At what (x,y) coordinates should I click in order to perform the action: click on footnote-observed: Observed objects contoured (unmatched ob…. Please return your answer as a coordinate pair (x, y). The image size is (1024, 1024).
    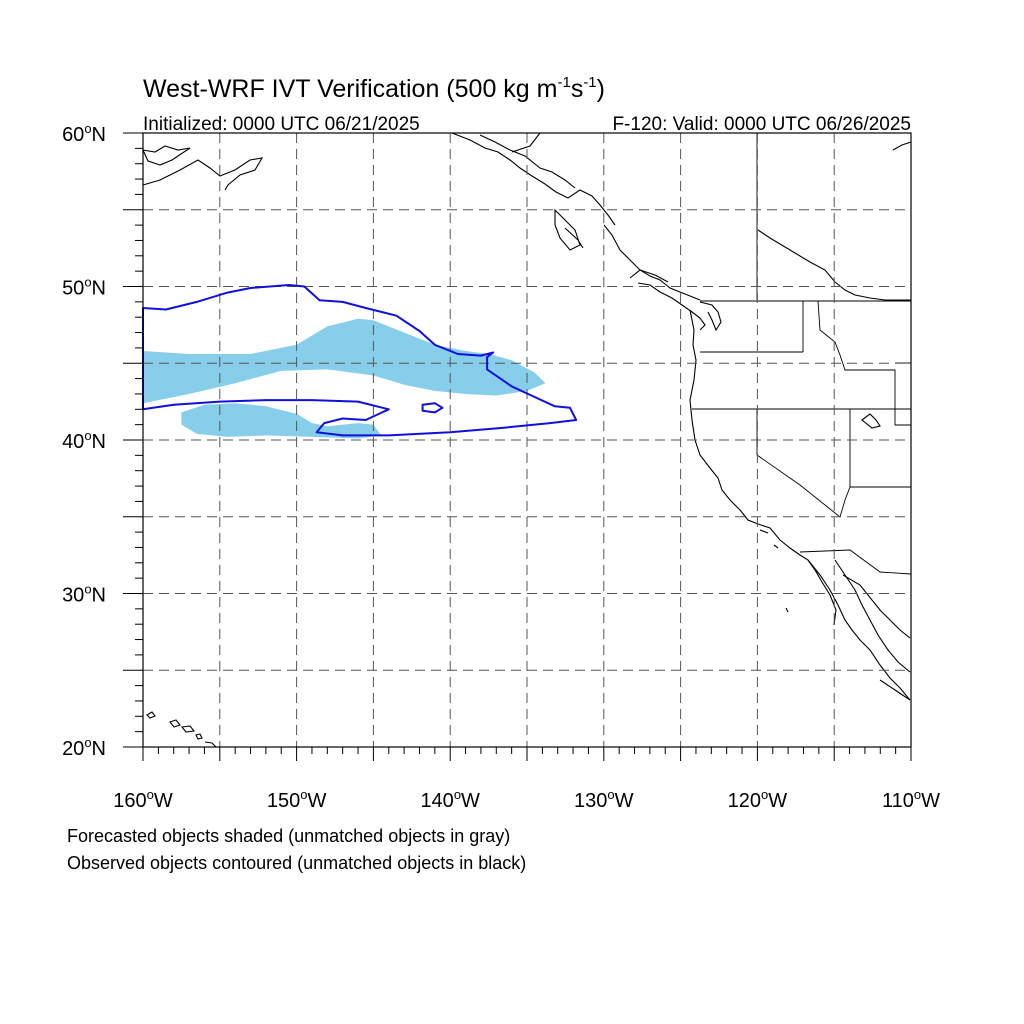
    Looking at the image, I should click on (297, 863).